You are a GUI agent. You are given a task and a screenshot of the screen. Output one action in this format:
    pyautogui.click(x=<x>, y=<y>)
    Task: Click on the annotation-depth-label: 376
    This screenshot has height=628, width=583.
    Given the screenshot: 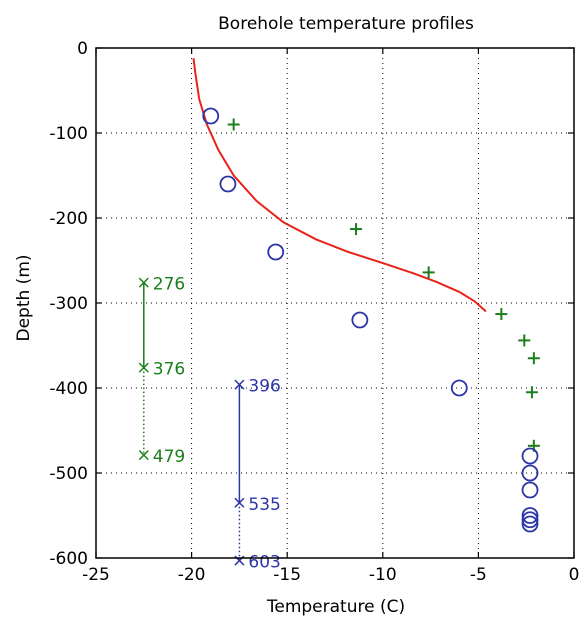 What is the action you would take?
    pyautogui.click(x=169, y=370)
    